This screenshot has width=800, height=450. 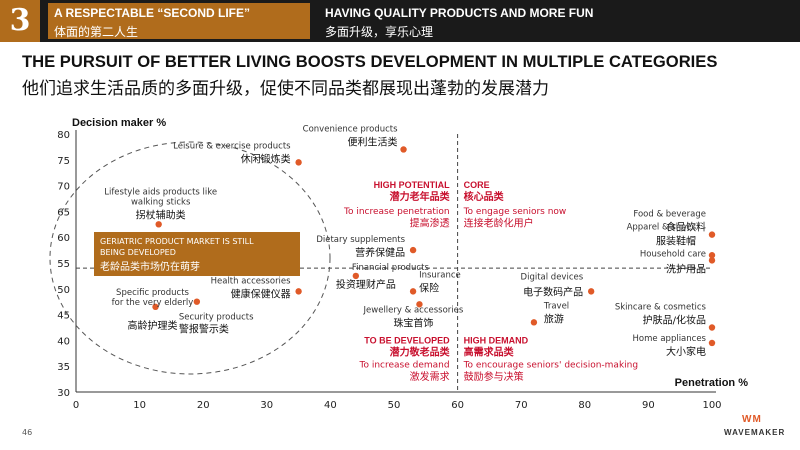 What do you see at coordinates (232, 146) in the screenshot?
I see `point-label-en: Leisure & exercise products` at bounding box center [232, 146].